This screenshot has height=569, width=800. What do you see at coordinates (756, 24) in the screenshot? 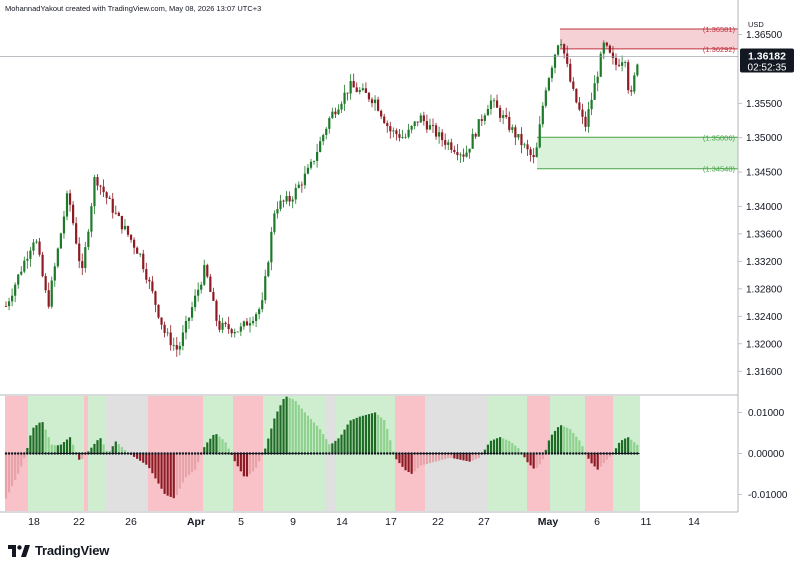
I see `currency-label: USD` at bounding box center [756, 24].